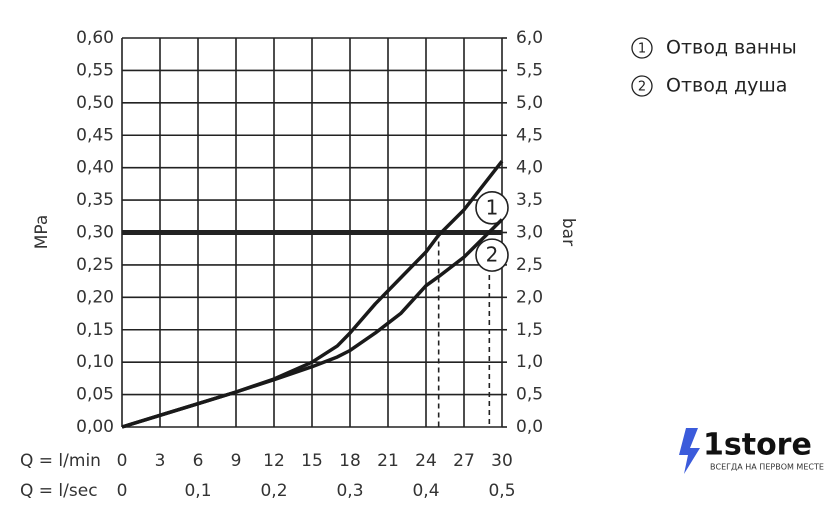 The height and width of the screenshot is (527, 840). What do you see at coordinates (42, 232) in the screenshot?
I see `y-axis-label: MPa` at bounding box center [42, 232].